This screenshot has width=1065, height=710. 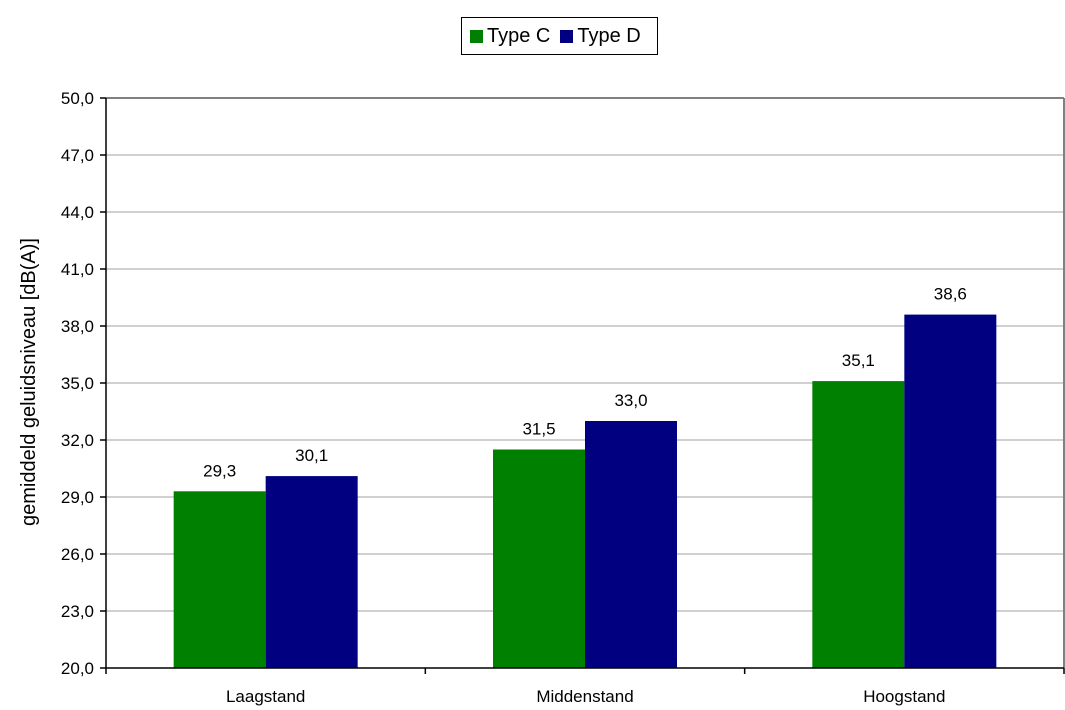 I want to click on y-tick-label: 44,0, so click(x=77, y=212).